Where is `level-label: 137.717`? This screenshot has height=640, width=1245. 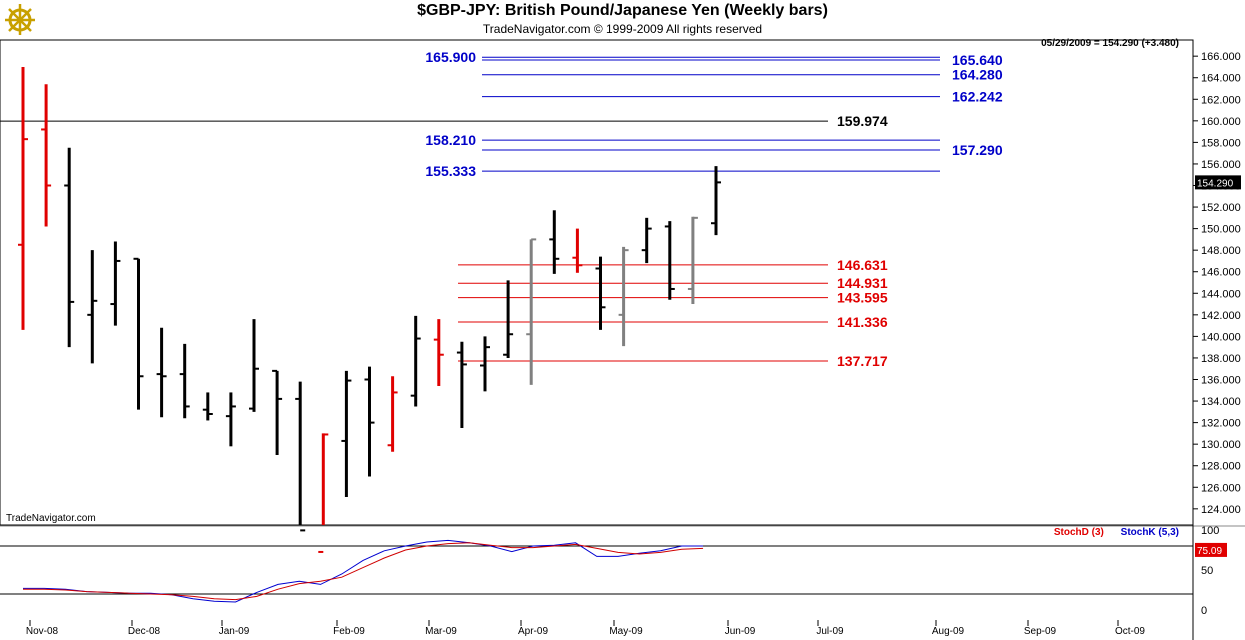 level-label: 137.717 is located at coordinates (862, 361).